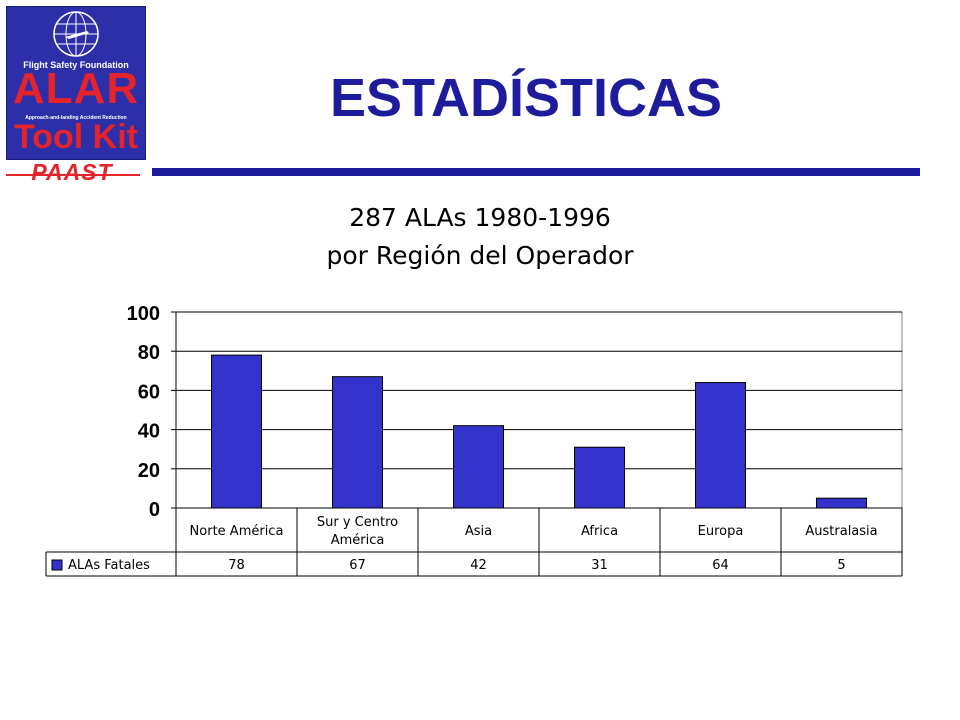 This screenshot has height=720, width=960. Describe the element at coordinates (478, 531) in the screenshot. I see `x-category-label: Asia` at that location.